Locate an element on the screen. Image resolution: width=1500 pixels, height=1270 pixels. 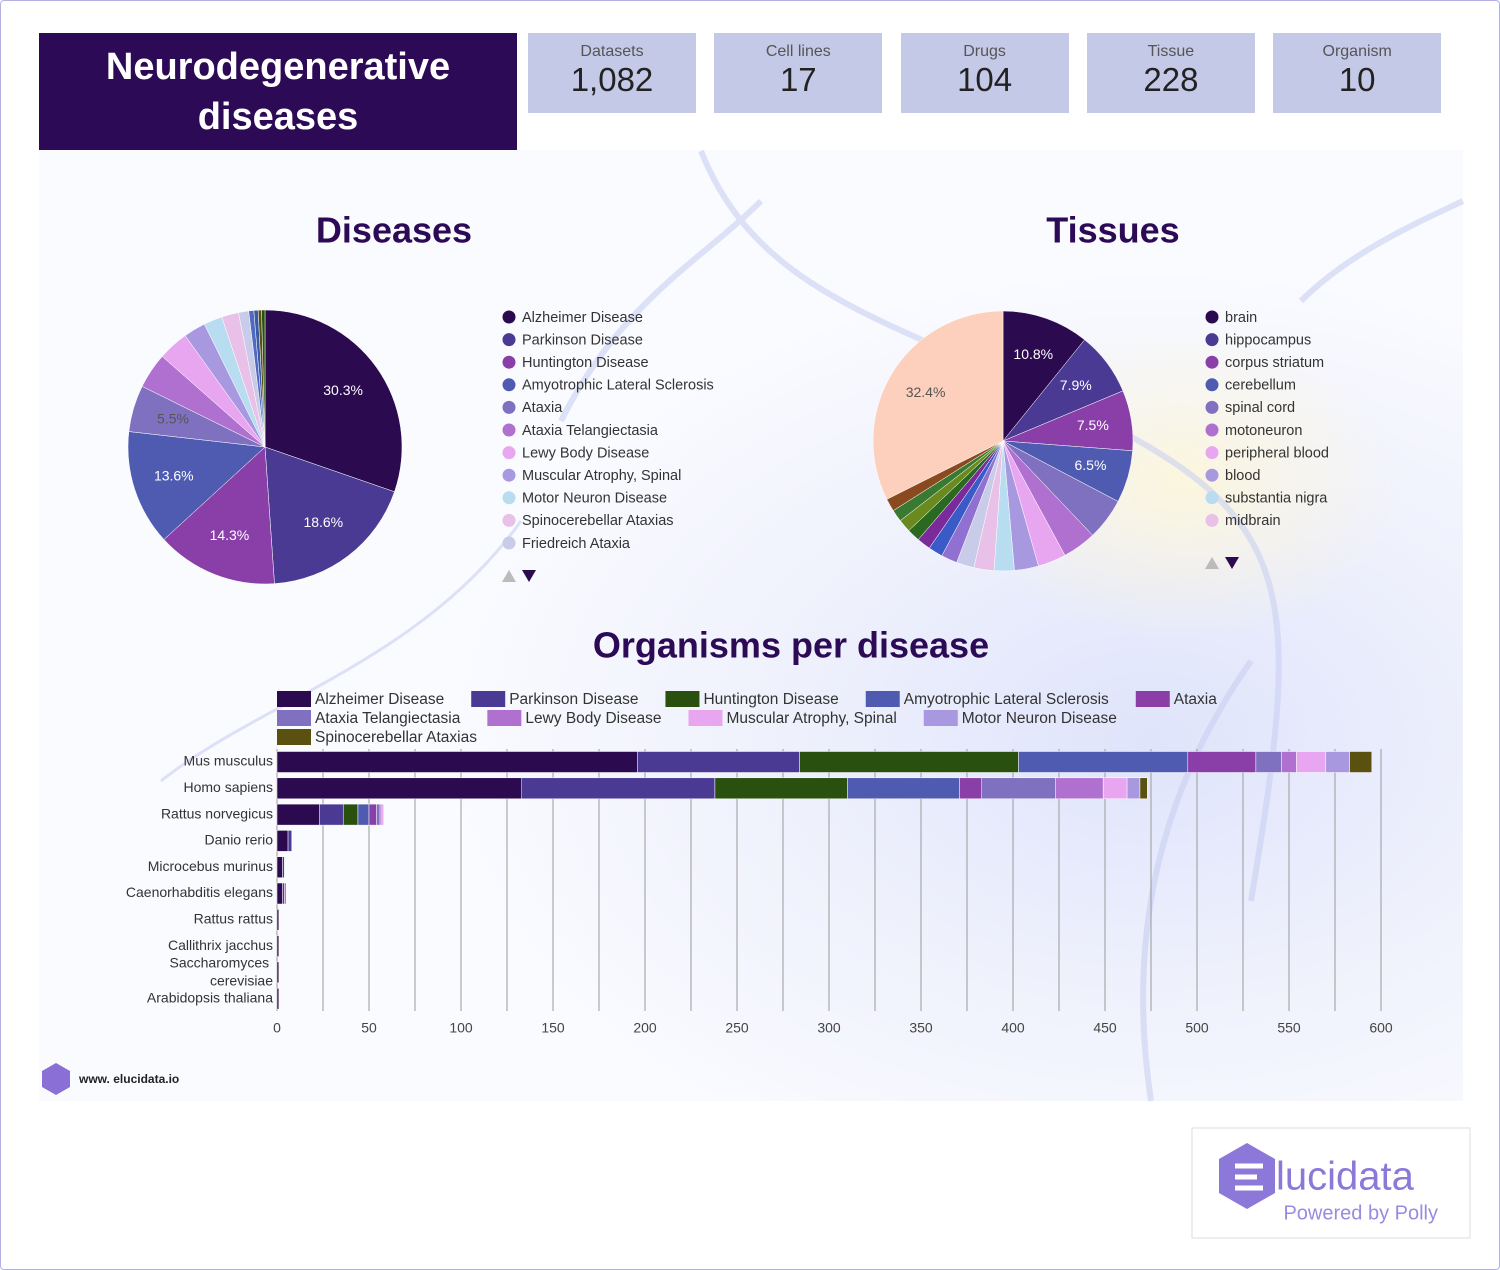
x-tick-label: 400 is located at coordinates (1013, 1028).